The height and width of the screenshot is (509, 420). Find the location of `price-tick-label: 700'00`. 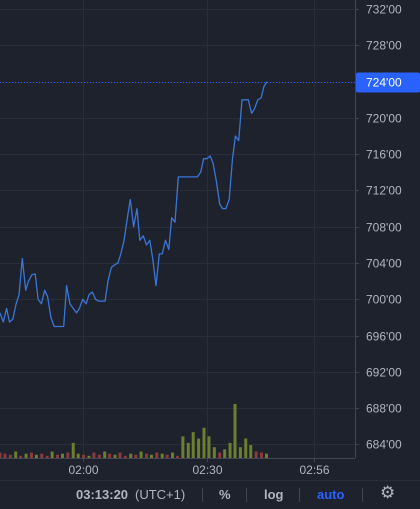

price-tick-label: 700'00 is located at coordinates (384, 300).